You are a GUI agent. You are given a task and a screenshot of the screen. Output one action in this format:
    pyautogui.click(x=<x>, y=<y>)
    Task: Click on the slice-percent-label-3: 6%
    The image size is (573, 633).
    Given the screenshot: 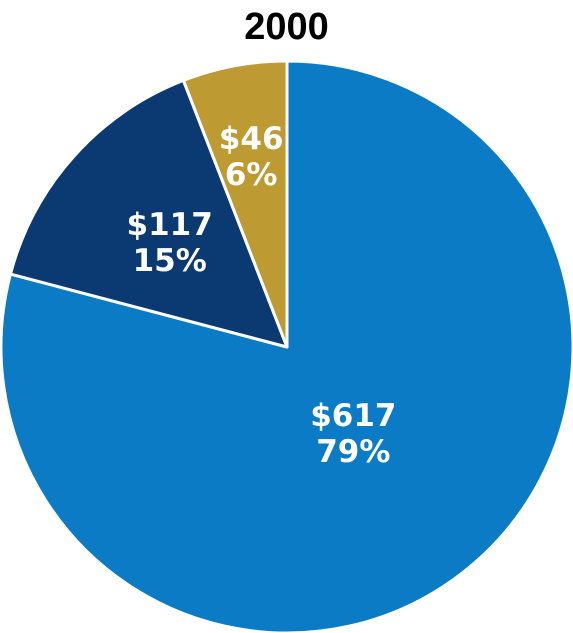 What is the action you would take?
    pyautogui.click(x=251, y=175)
    